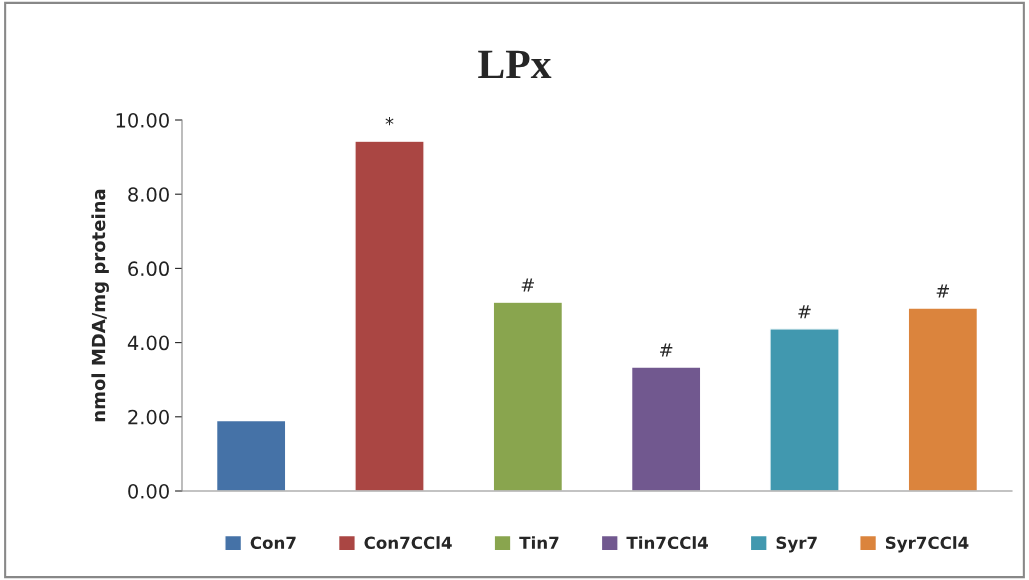 The height and width of the screenshot is (580, 1029). I want to click on y-tick-label: 8.00, so click(148, 194).